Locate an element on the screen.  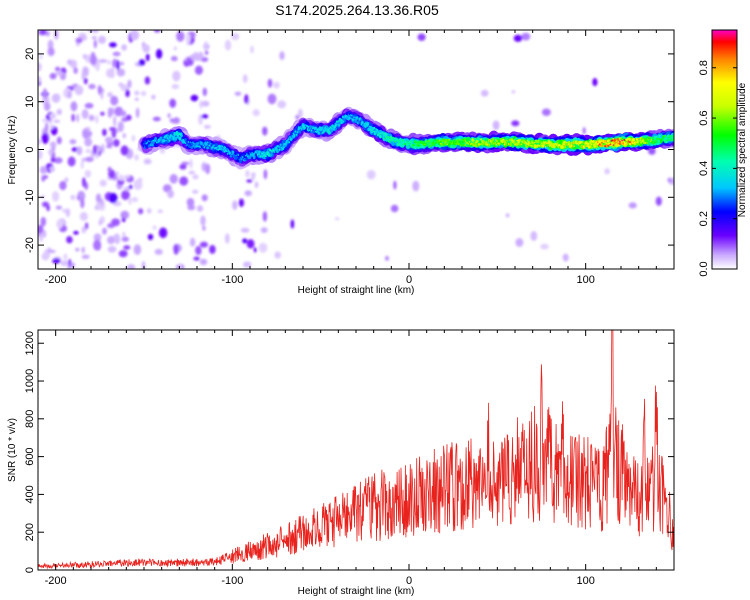
colorbar-tick-label: 0.6 is located at coordinates (704, 117).